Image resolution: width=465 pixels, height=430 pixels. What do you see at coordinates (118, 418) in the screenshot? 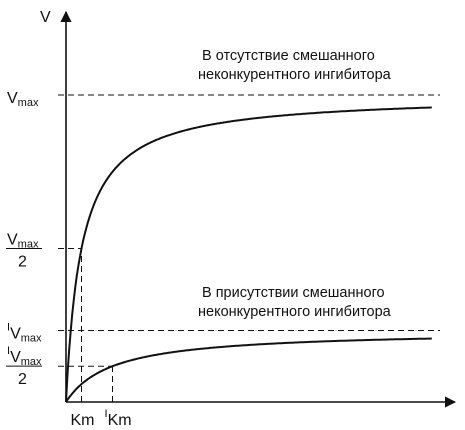
I see `x-tick-label: IKm` at bounding box center [118, 418].